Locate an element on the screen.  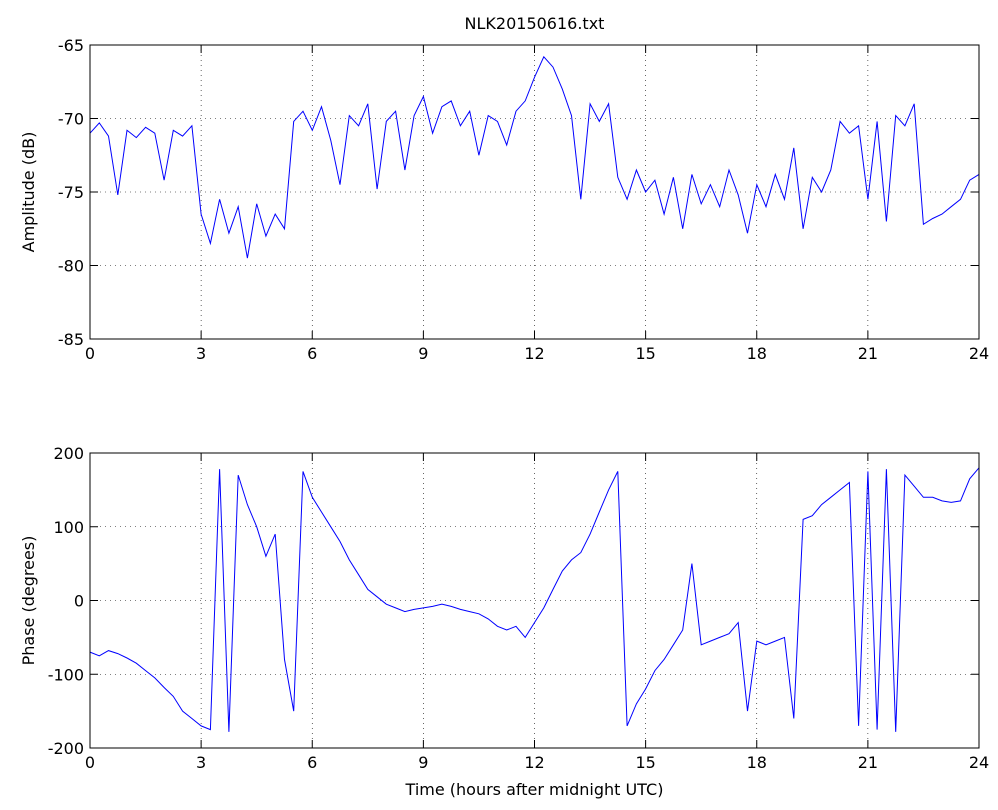
y-tick-label: 0 is located at coordinates (79, 601).